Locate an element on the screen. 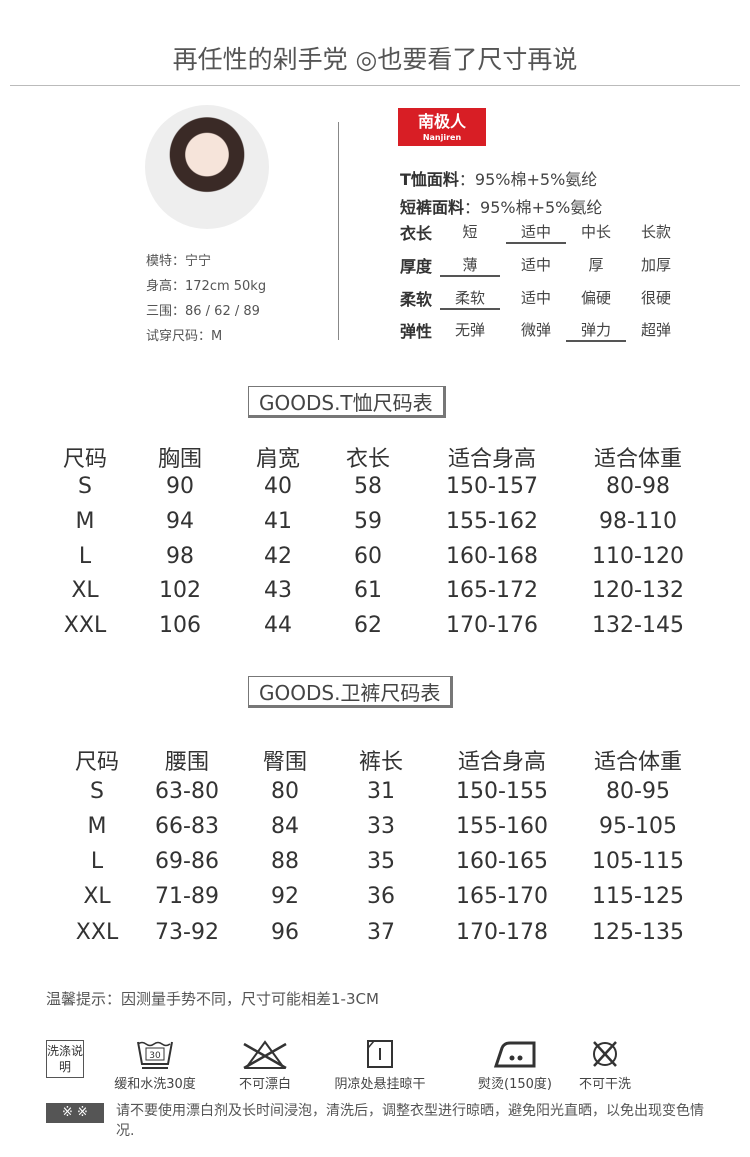 This screenshot has width=750, height=1157. care-label-text: 缓和水洗30度 is located at coordinates (155, 1084).